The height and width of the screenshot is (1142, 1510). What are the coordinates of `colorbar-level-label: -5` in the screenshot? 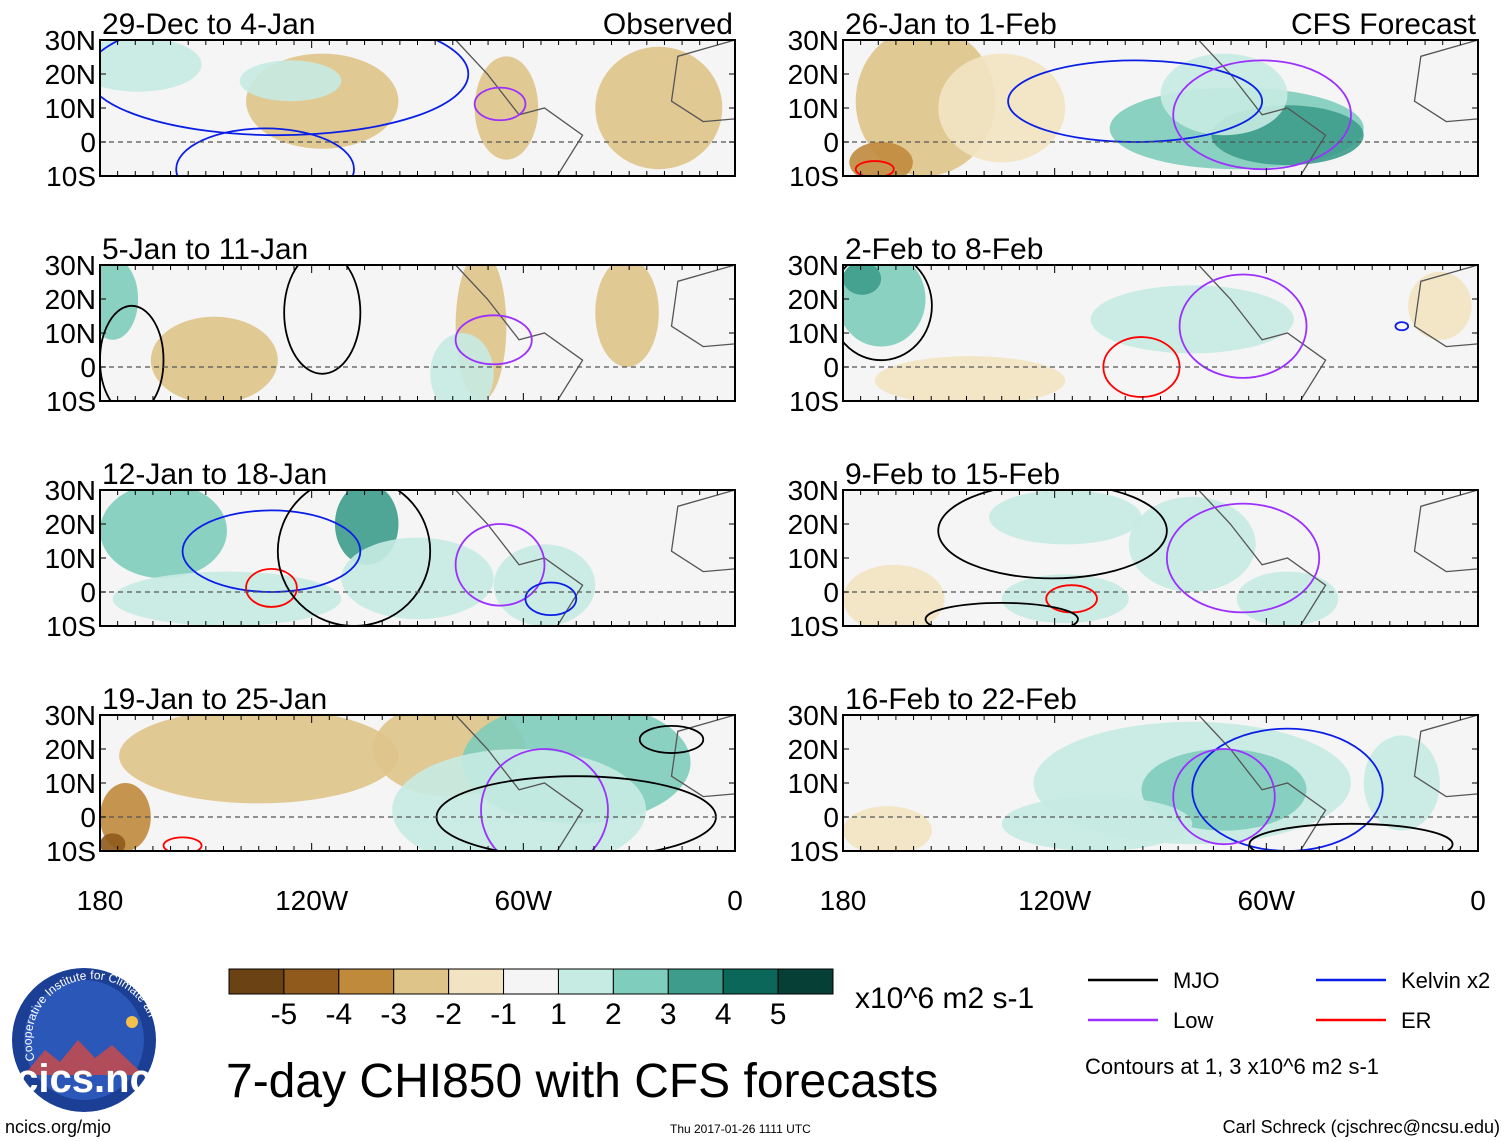 It's located at (284, 1014).